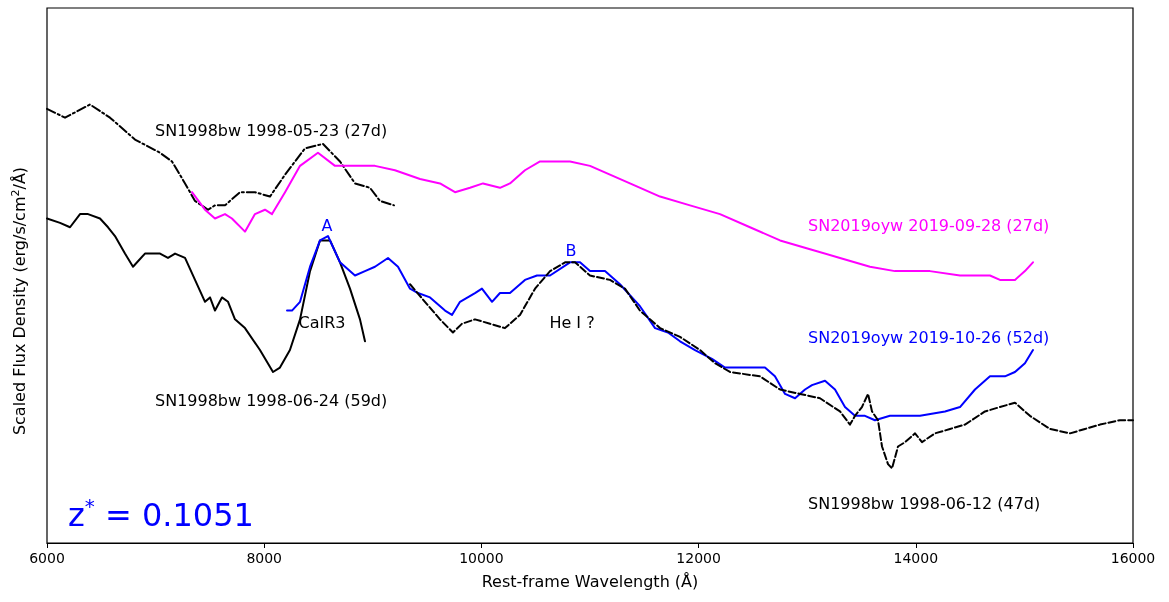 The height and width of the screenshot is (602, 1169). What do you see at coordinates (327, 225) in the screenshot?
I see `annotation: A` at bounding box center [327, 225].